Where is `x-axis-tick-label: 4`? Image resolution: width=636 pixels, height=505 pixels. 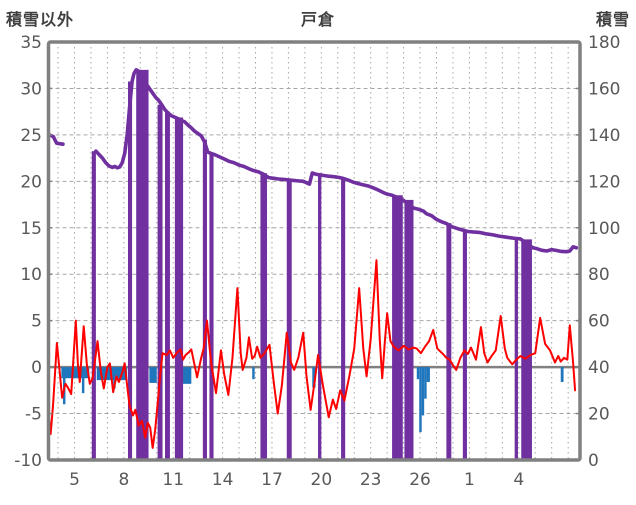 x-axis-tick-label: 4 is located at coordinates (518, 480).